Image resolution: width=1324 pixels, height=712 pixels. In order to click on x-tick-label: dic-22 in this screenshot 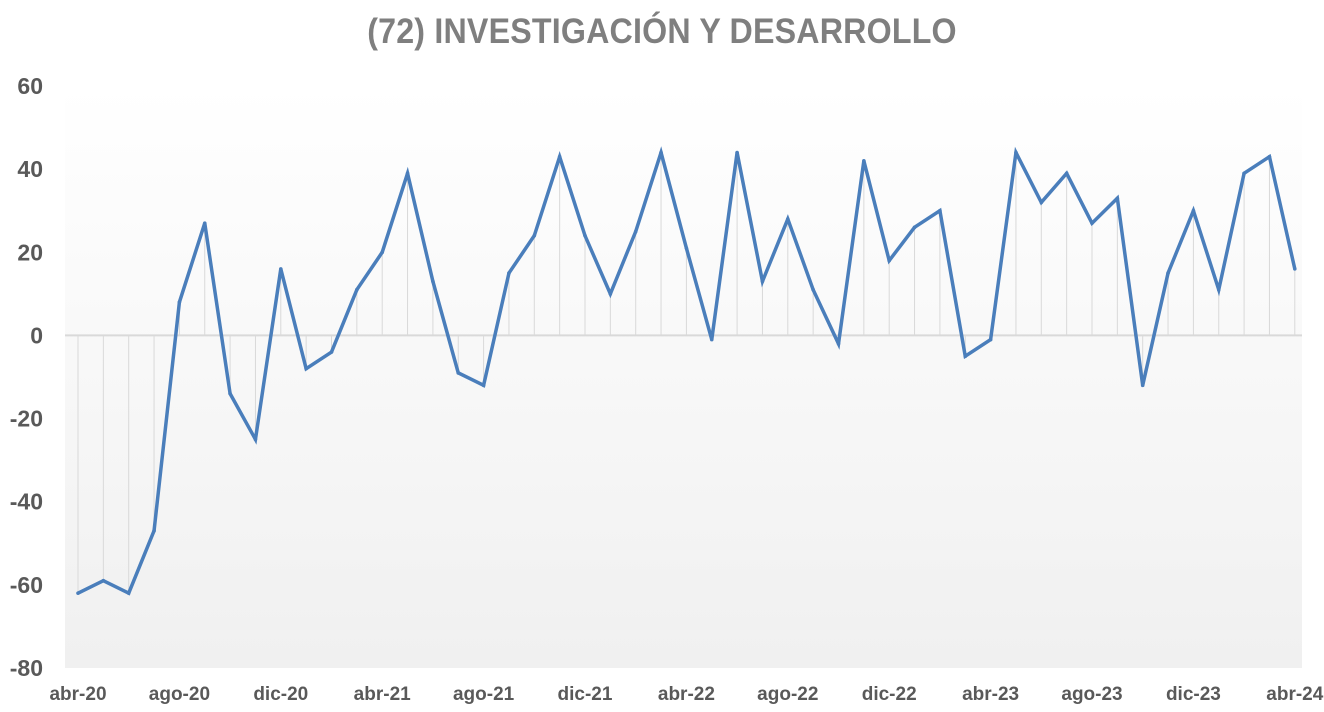, I will do `click(889, 694)`.